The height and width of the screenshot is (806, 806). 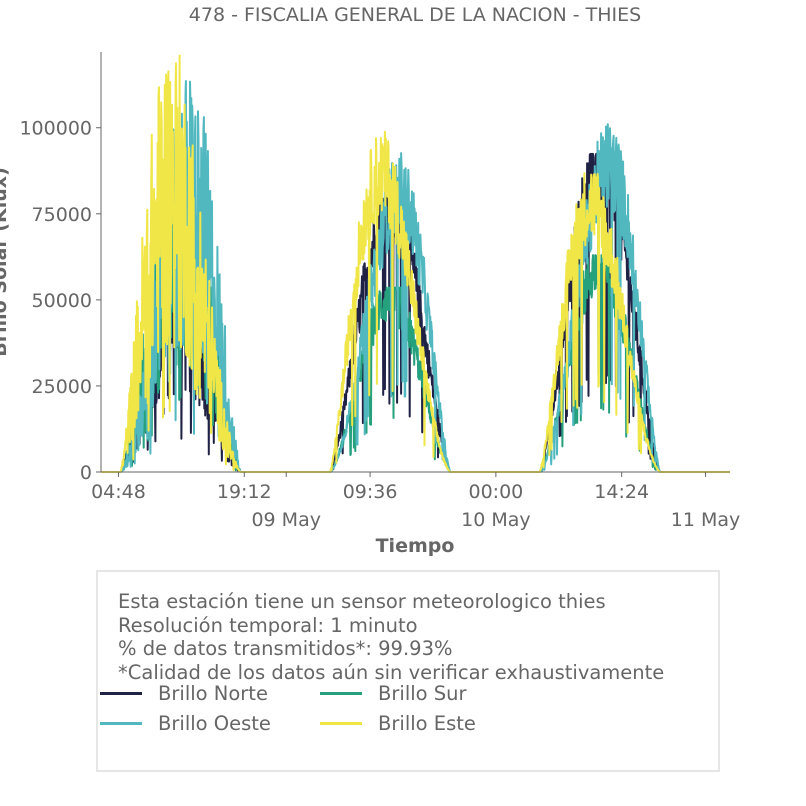 I want to click on legend-swatch-sur, so click(x=341, y=693).